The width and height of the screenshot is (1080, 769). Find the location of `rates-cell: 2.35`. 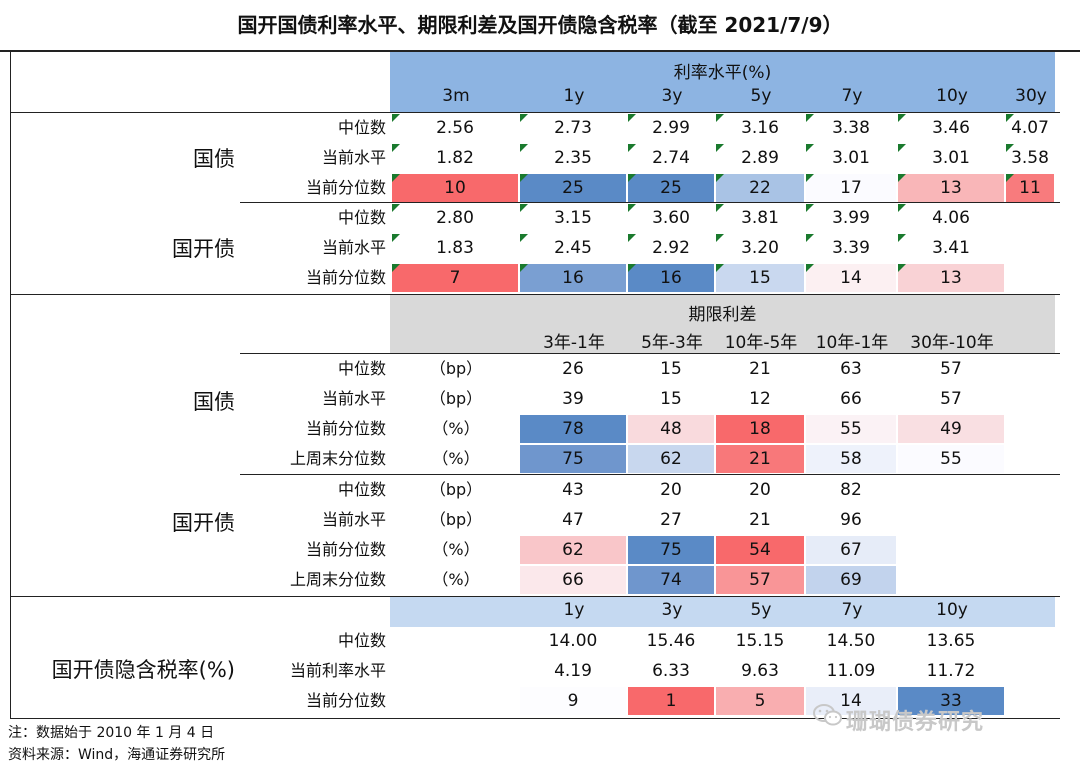

rates-cell: 2.35 is located at coordinates (573, 158).